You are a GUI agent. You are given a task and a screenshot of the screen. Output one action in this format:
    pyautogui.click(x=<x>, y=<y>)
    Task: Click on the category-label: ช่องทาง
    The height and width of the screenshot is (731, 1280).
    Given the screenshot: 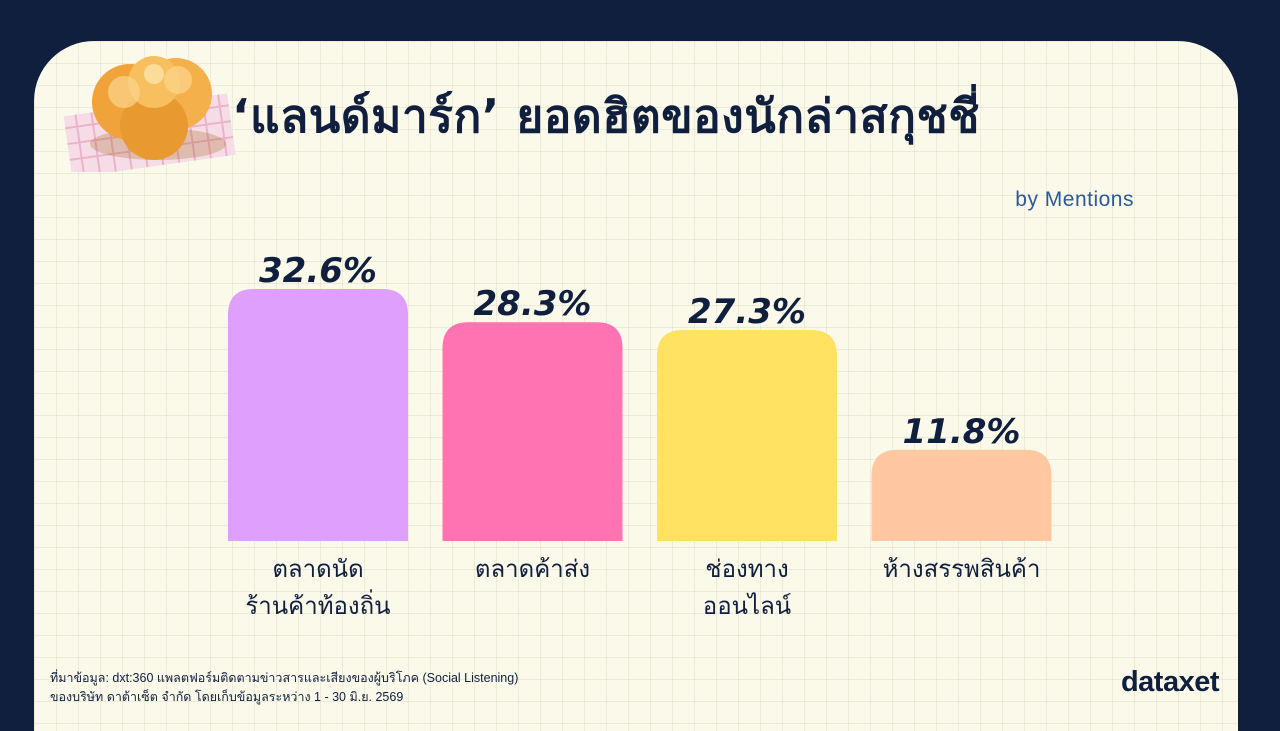 What is the action you would take?
    pyautogui.click(x=746, y=569)
    